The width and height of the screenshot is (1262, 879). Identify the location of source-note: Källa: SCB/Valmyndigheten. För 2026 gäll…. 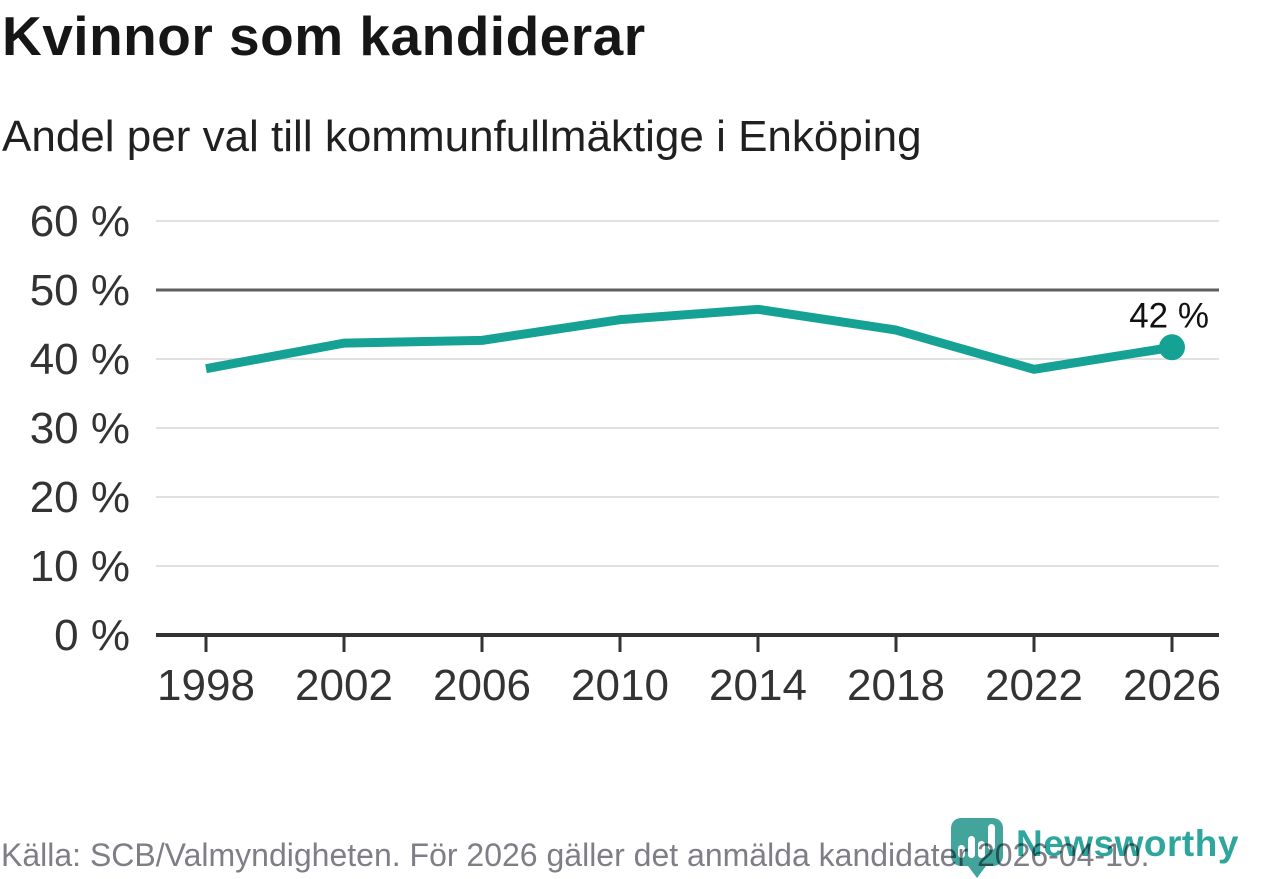
(575, 855).